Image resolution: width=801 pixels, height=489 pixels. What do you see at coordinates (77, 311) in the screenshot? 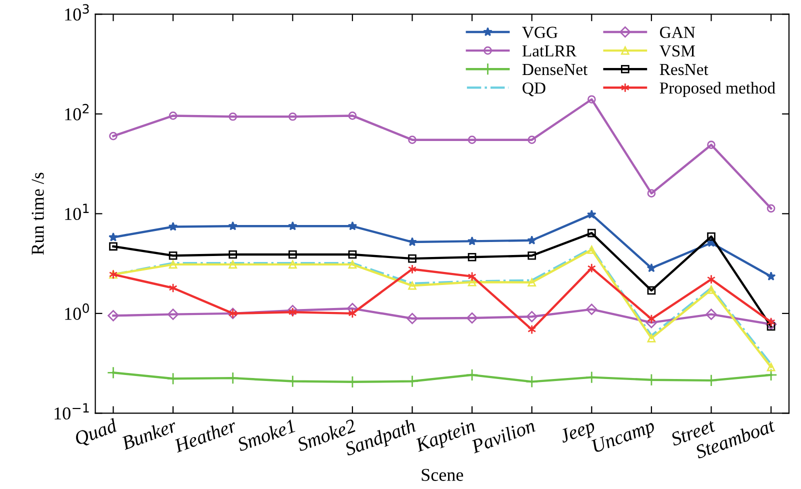
I see `y-tick-label: 10$^{0}$` at bounding box center [77, 311].